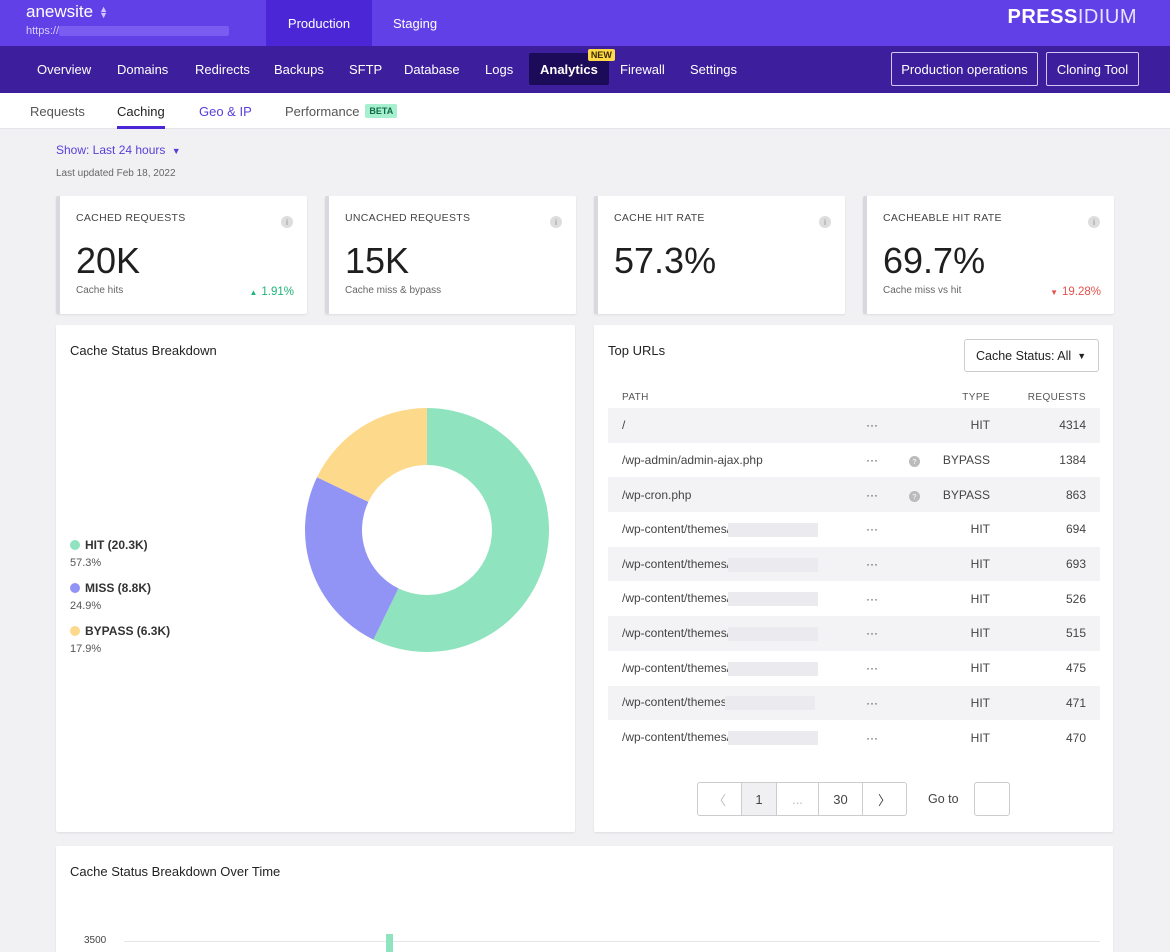  What do you see at coordinates (637, 350) in the screenshot?
I see `panel-title: Top URLs` at bounding box center [637, 350].